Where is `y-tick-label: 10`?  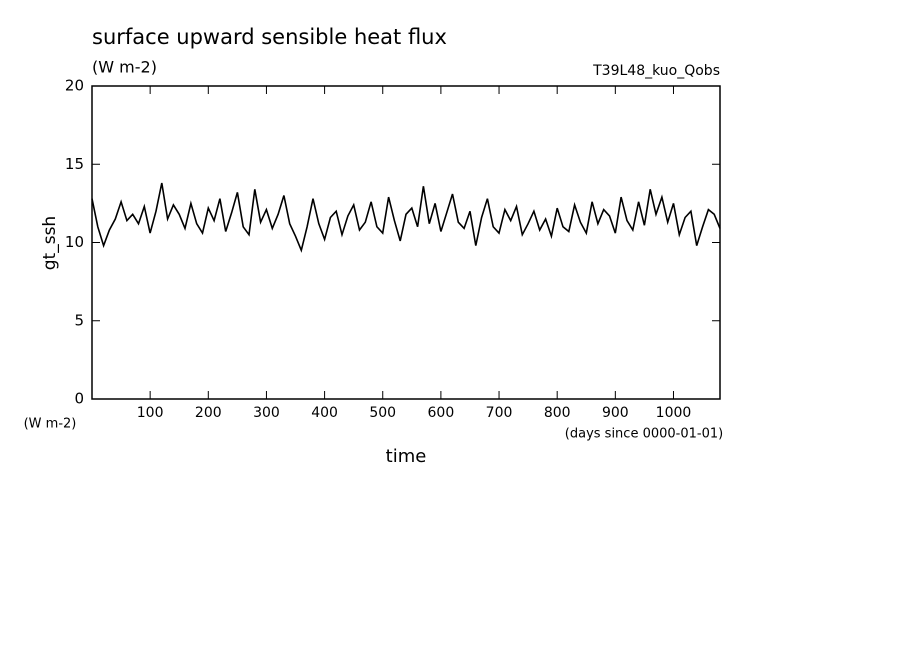
y-tick-label: 10 is located at coordinates (74, 242).